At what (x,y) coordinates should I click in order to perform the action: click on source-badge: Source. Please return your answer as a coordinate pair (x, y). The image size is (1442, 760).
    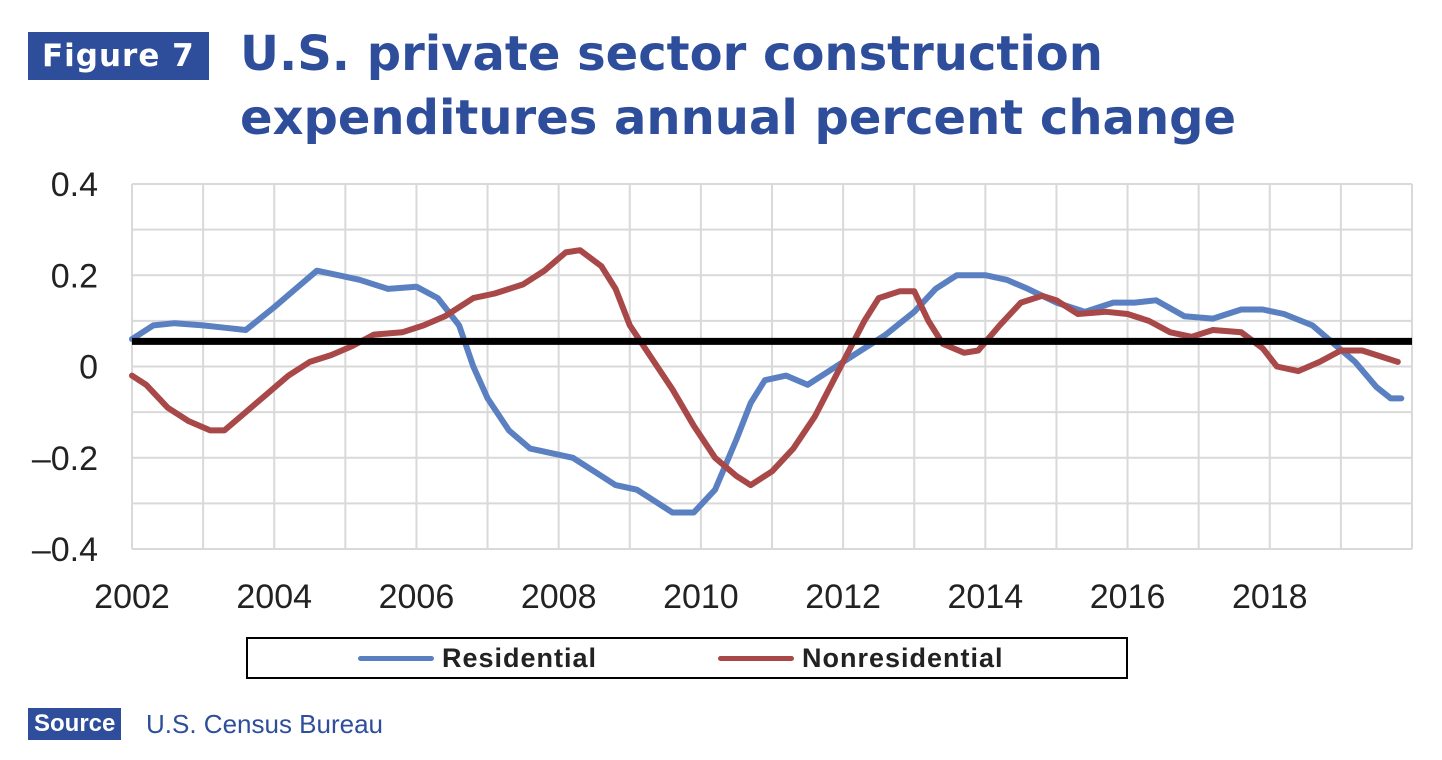
    Looking at the image, I should click on (75, 724).